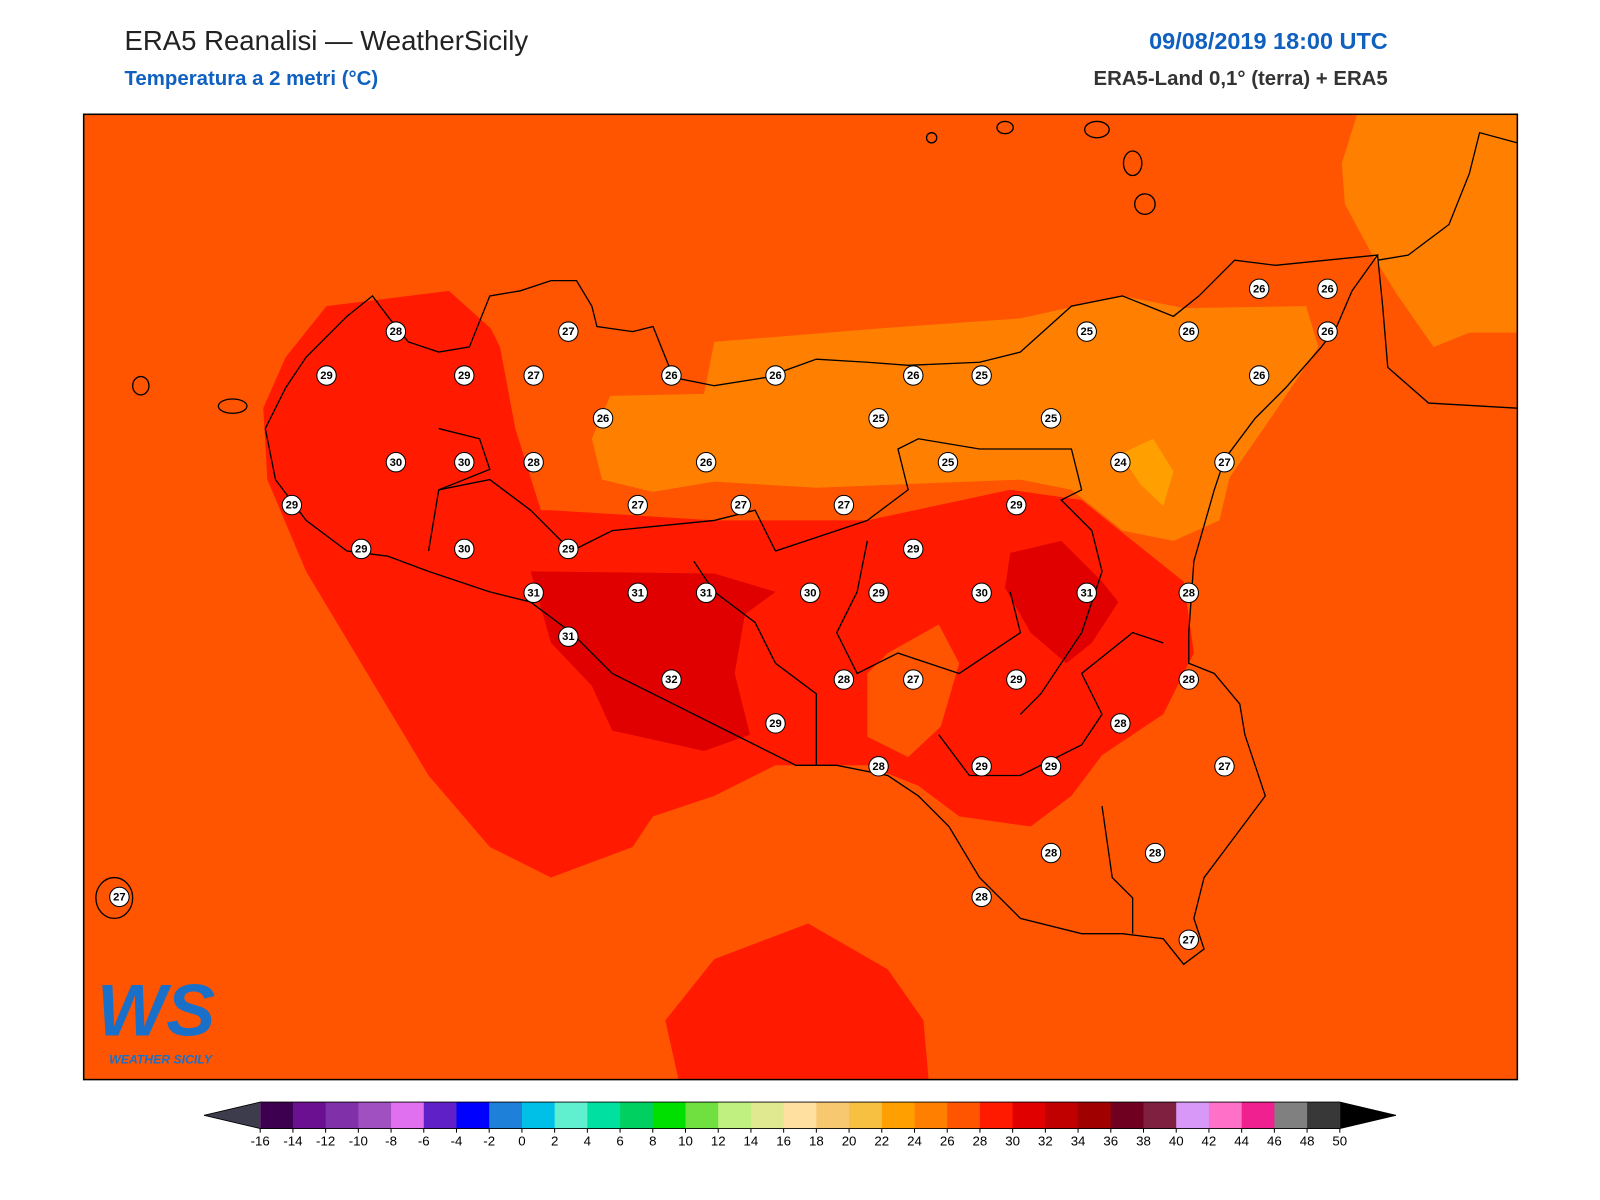 Image resolution: width=1600 pixels, height=1200 pixels. What do you see at coordinates (652, 1140) in the screenshot?
I see `colorbar-tick-label: 8` at bounding box center [652, 1140].